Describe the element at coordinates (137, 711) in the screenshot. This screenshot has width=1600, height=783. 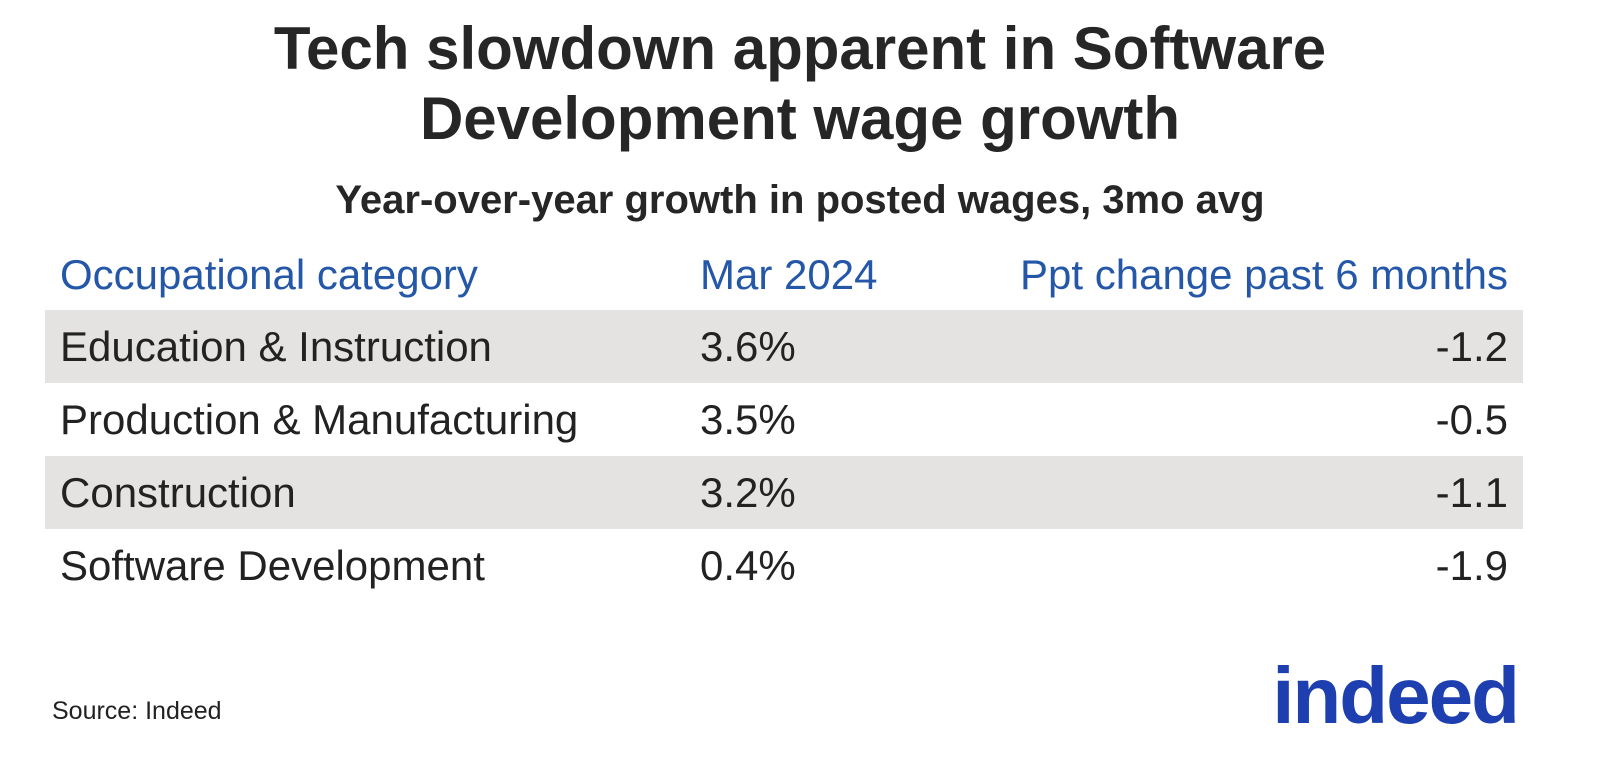
I see `source: Source: Indeed` at that location.